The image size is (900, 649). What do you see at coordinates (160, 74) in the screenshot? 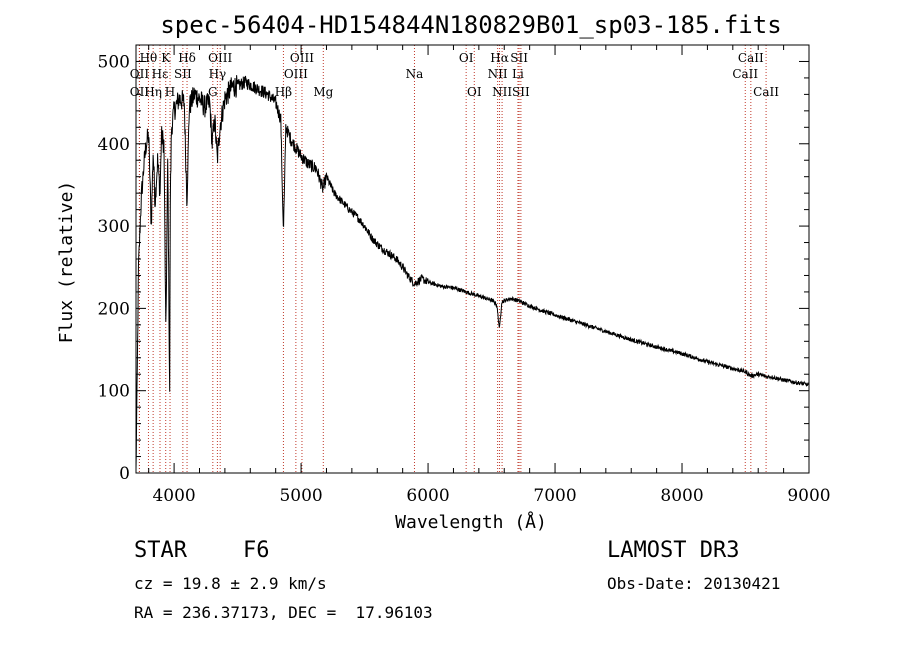
I see `spectral-line-label: Hε` at bounding box center [160, 74].